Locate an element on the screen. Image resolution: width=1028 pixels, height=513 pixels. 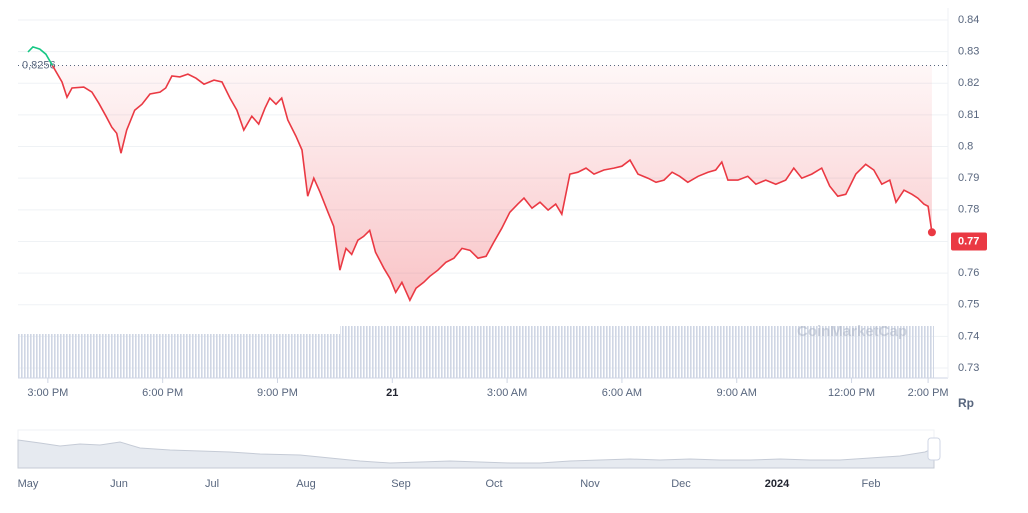
y-tick-label: 0.75 is located at coordinates (968, 305).